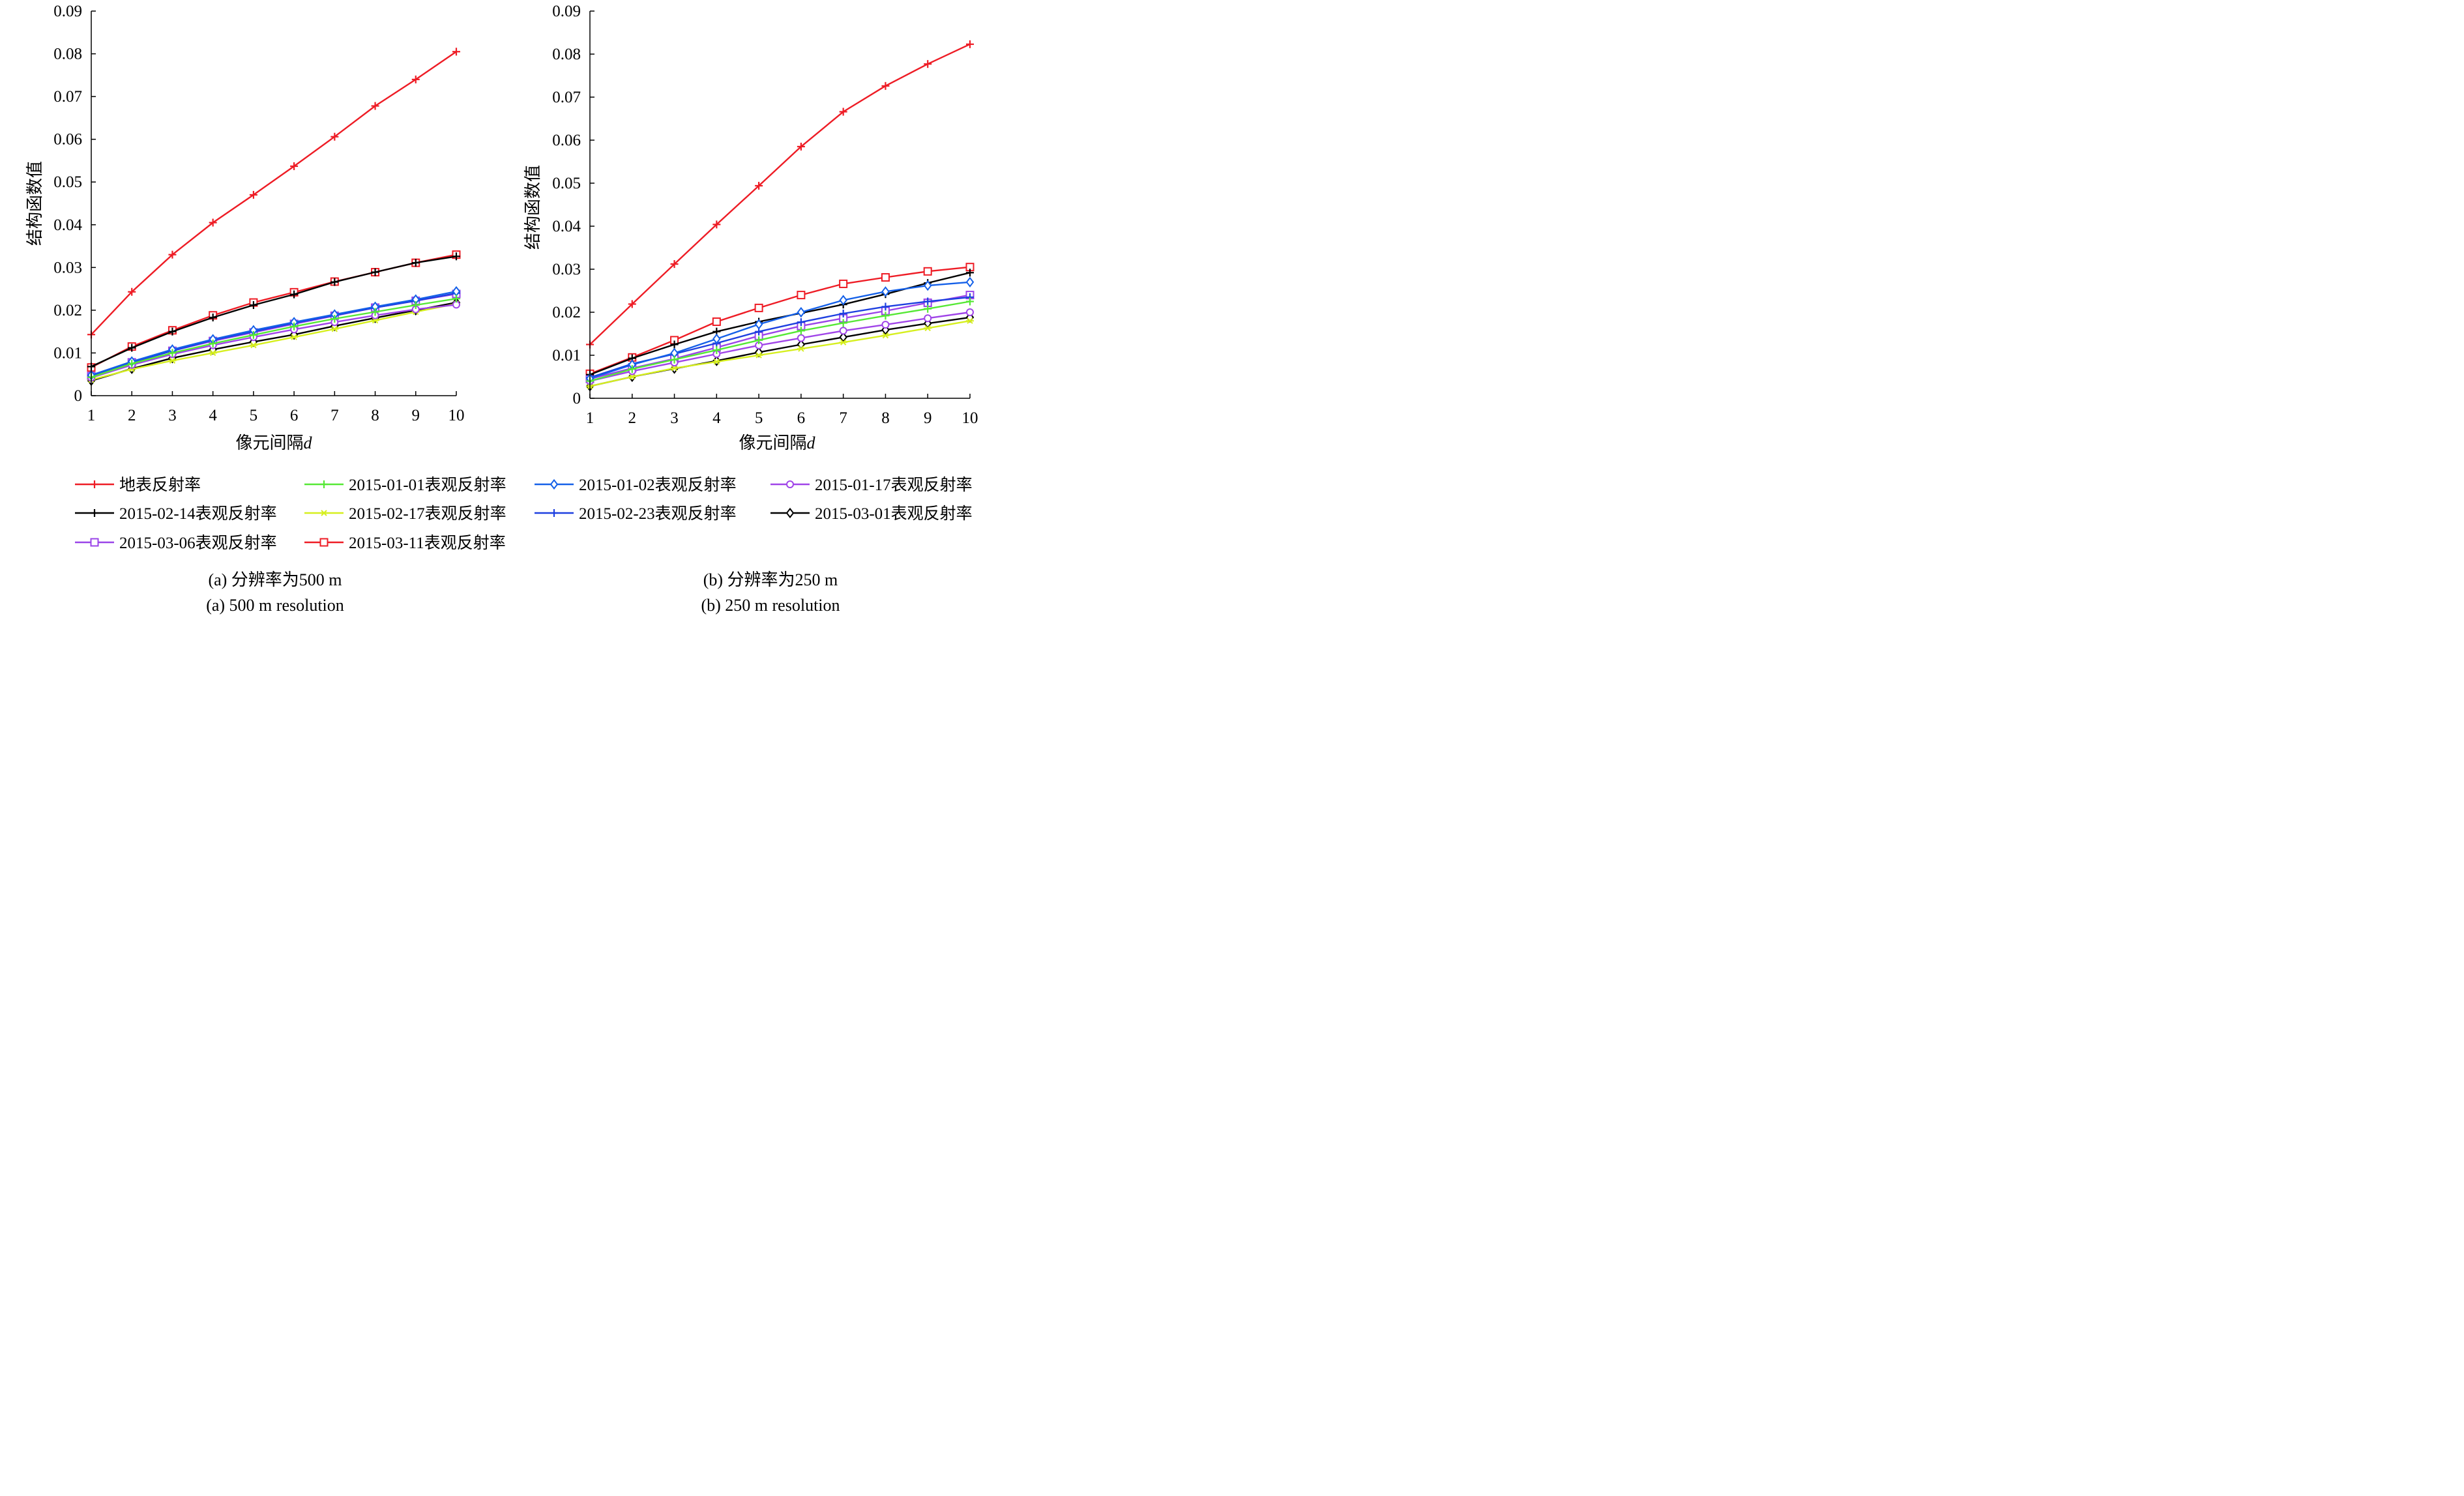 The width and height of the screenshot is (2464, 1496). I want to click on caption-b-english: (b) 250 m resolution, so click(771, 606).